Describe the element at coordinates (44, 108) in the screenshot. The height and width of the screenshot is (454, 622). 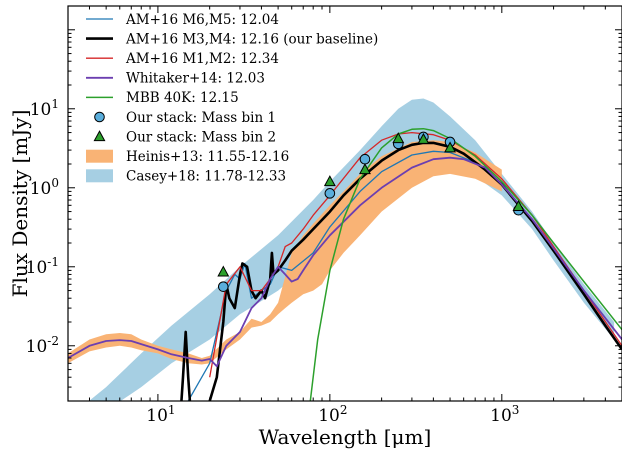
I see `y-tick-label: 10¹` at that location.